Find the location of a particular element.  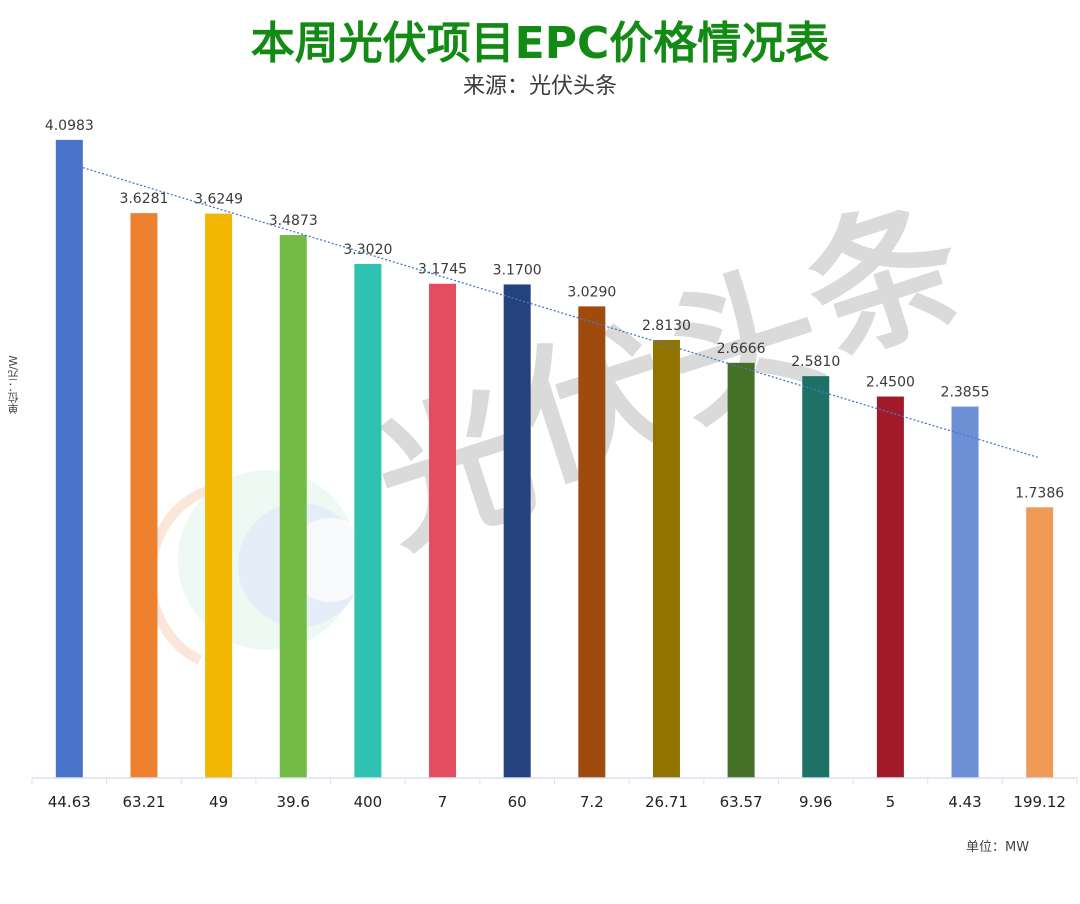

x-axis-category-label: 9.96 is located at coordinates (815, 802).